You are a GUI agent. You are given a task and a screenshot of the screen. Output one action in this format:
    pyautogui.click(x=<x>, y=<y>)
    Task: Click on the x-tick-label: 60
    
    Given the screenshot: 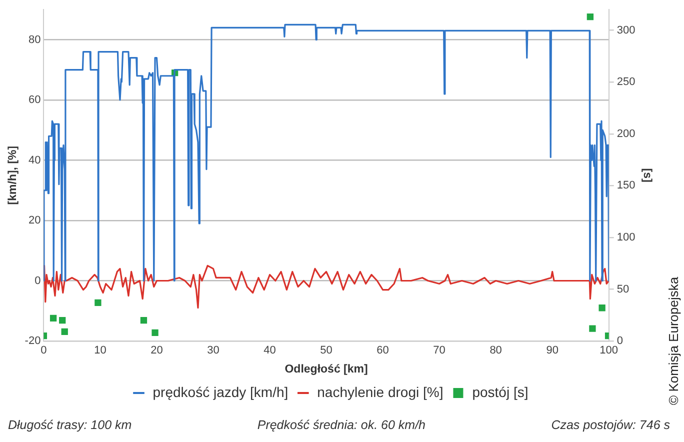 What is the action you would take?
    pyautogui.click(x=382, y=350)
    